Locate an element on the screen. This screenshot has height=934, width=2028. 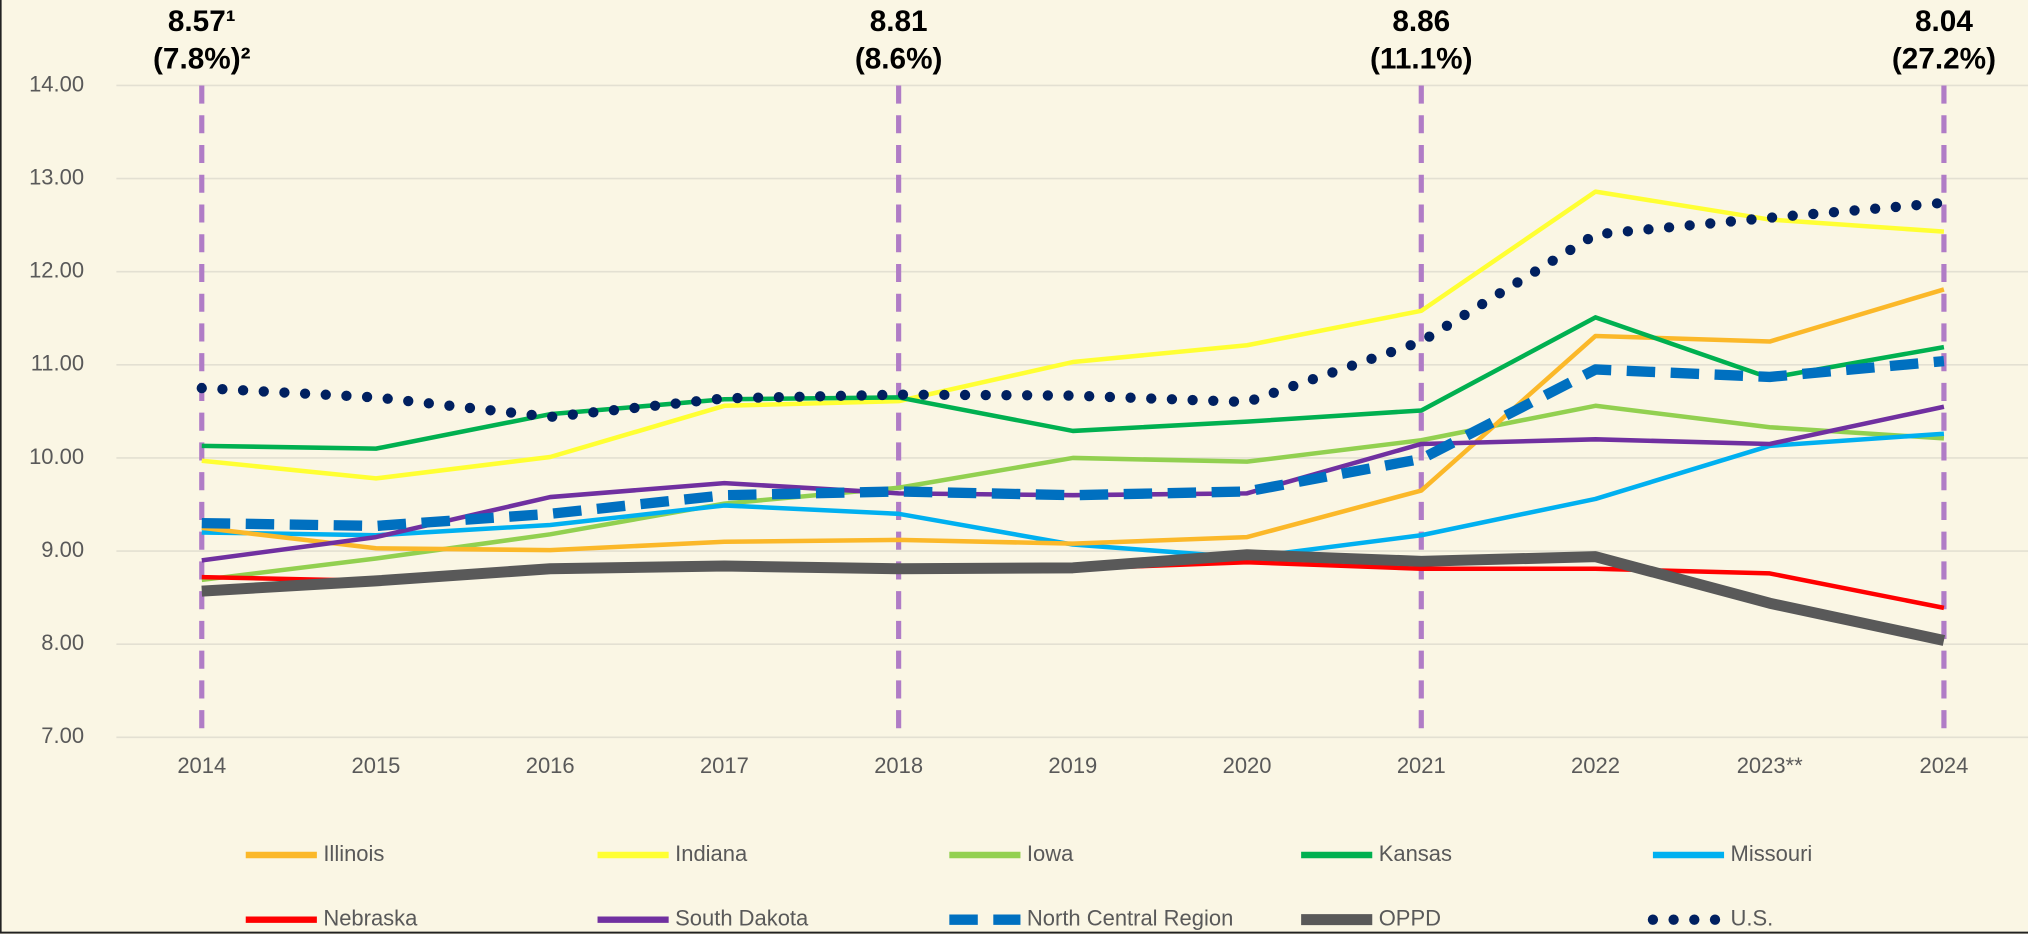
x-tick-label: 2016 is located at coordinates (550, 765).